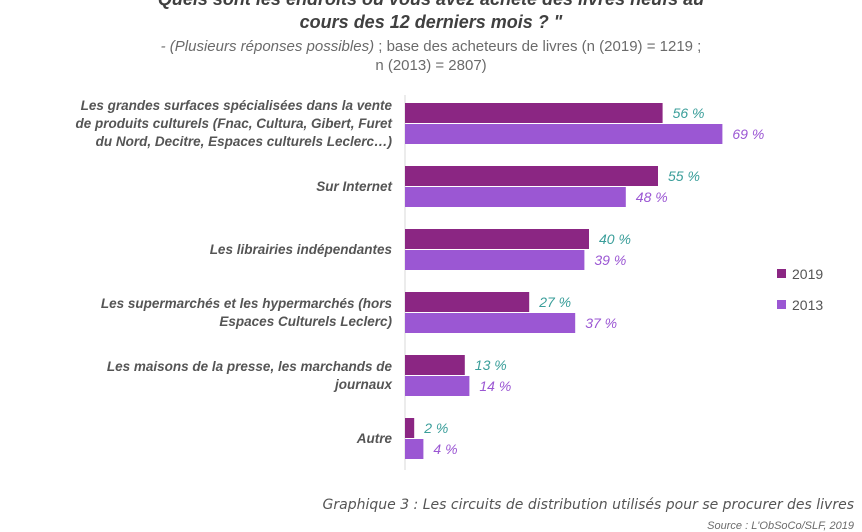  I want to click on legend-swatch-2013, so click(781, 304).